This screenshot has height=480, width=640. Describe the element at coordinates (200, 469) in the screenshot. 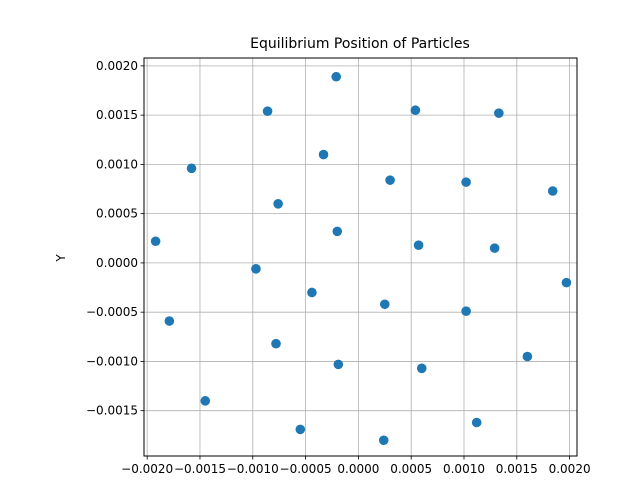

I see `x-tick-label: −0.0015` at that location.